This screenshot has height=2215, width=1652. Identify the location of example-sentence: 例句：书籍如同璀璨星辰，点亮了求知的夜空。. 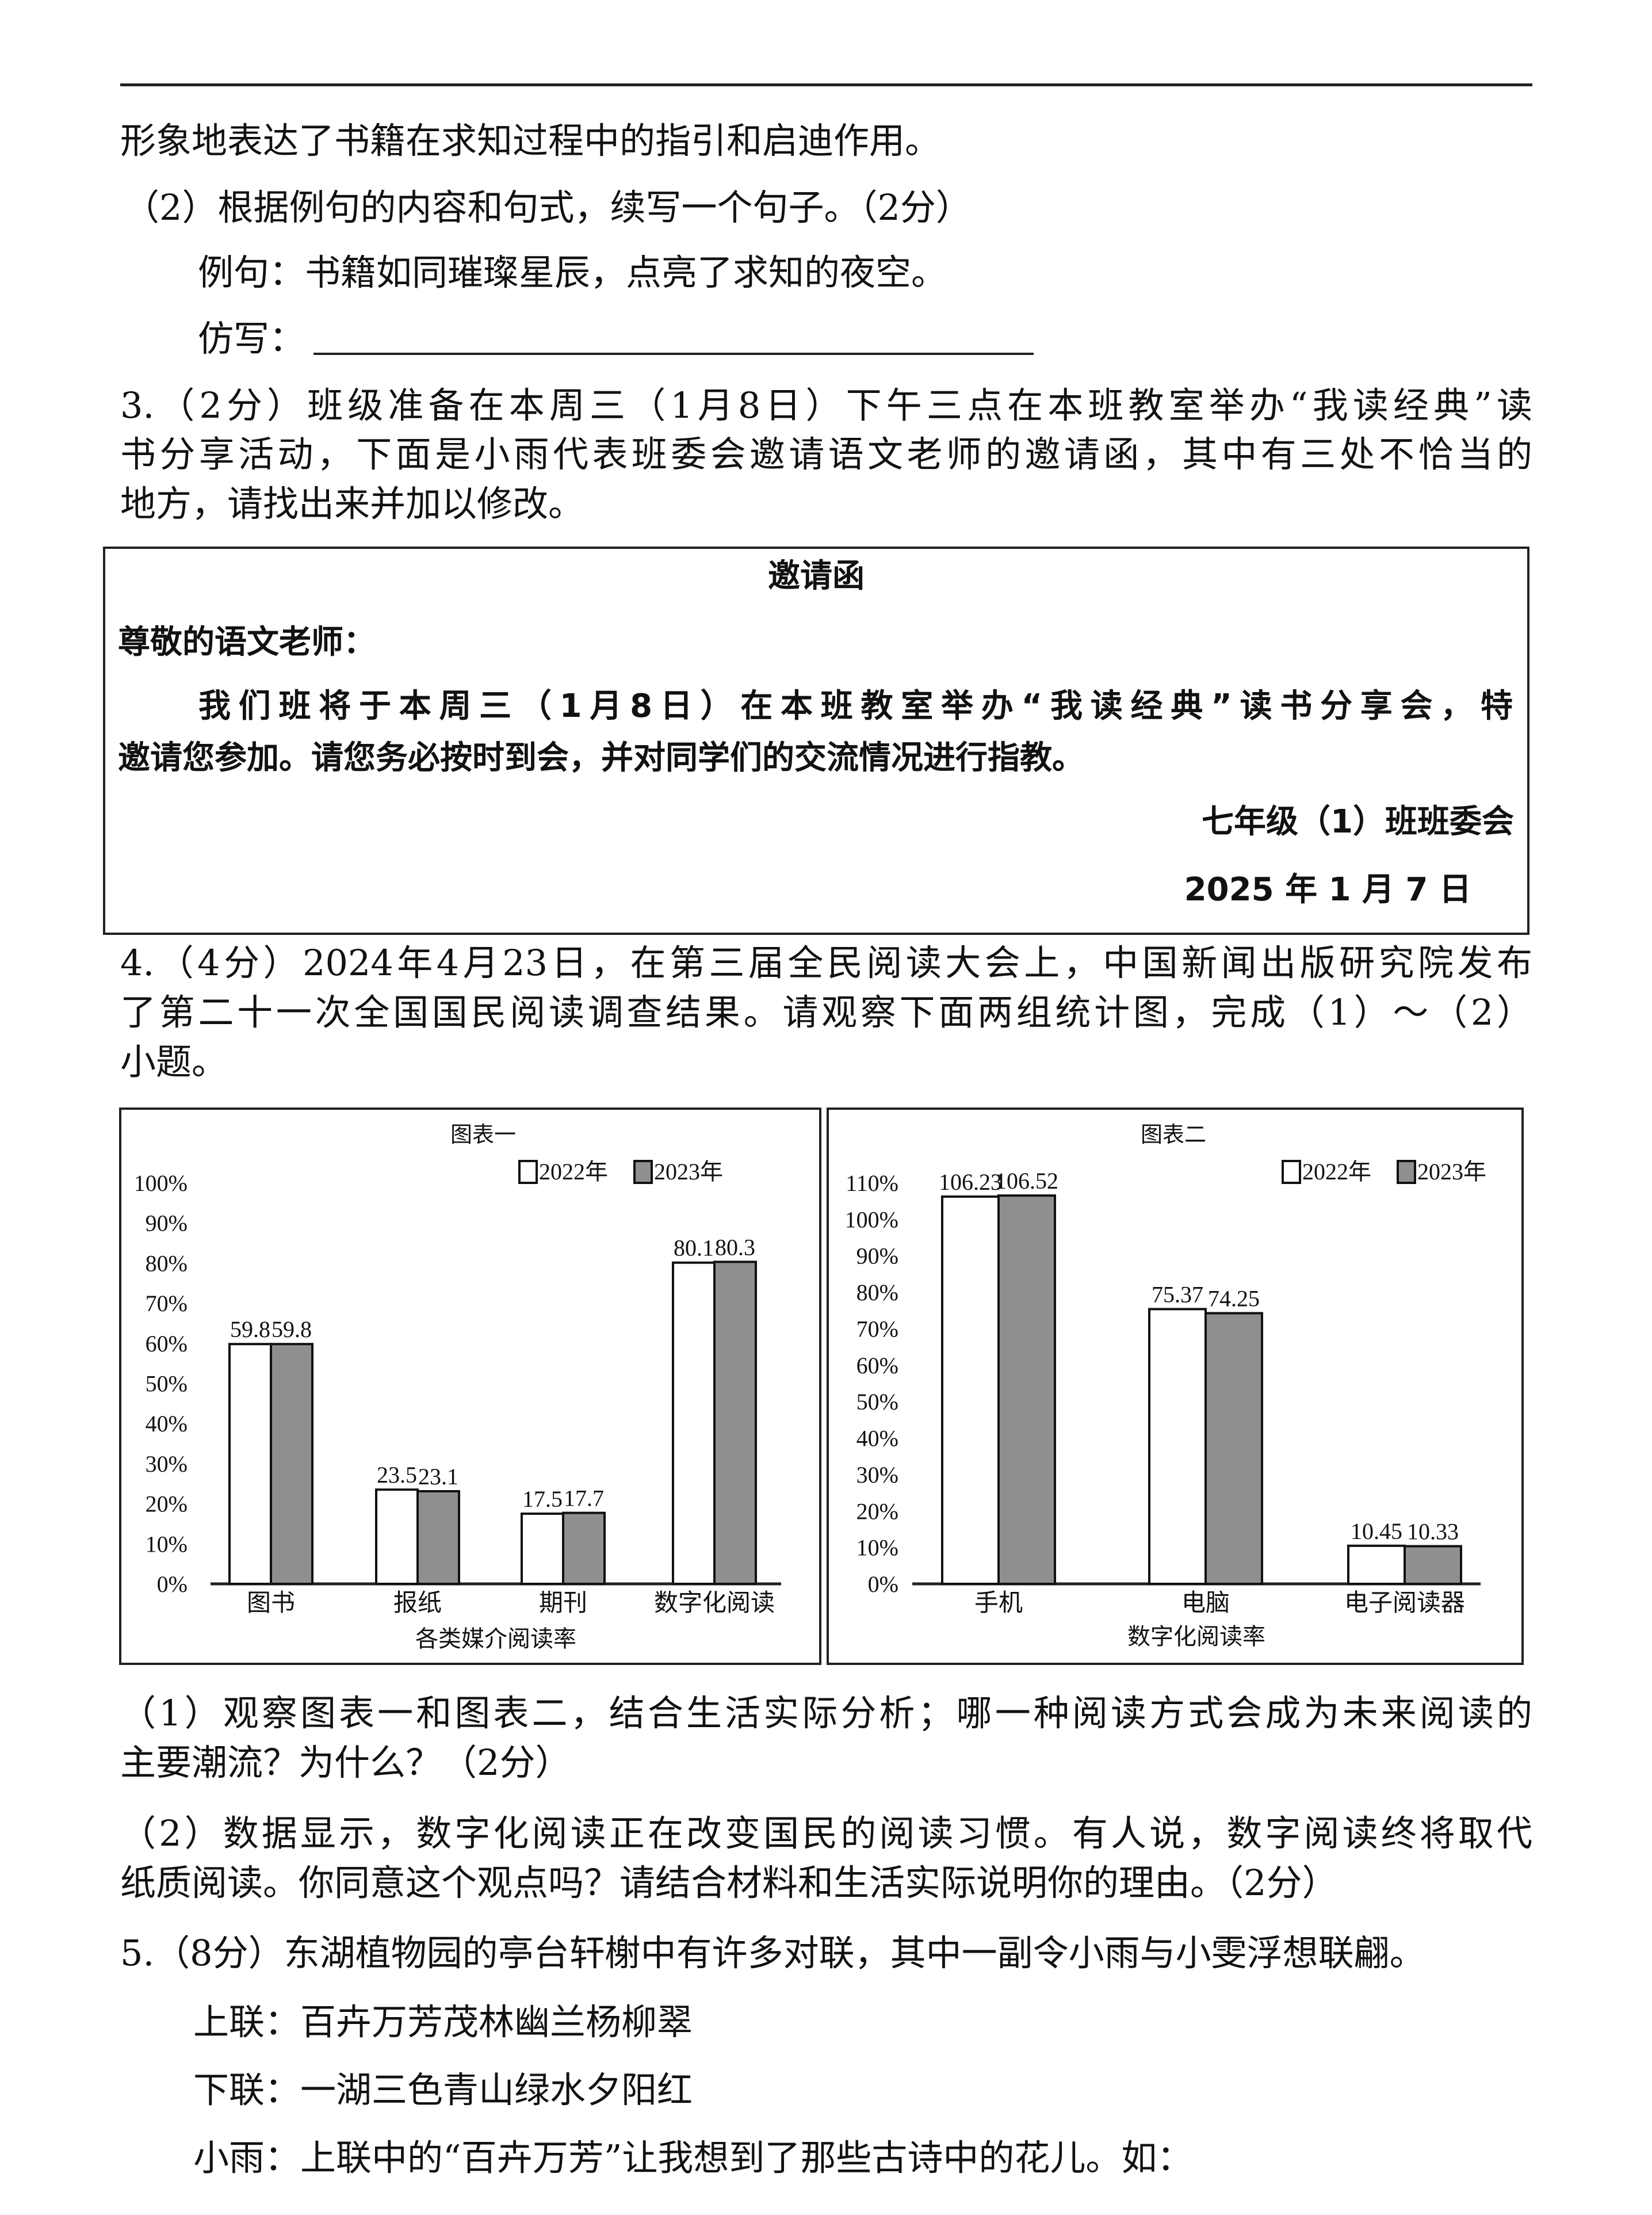
(572, 272).